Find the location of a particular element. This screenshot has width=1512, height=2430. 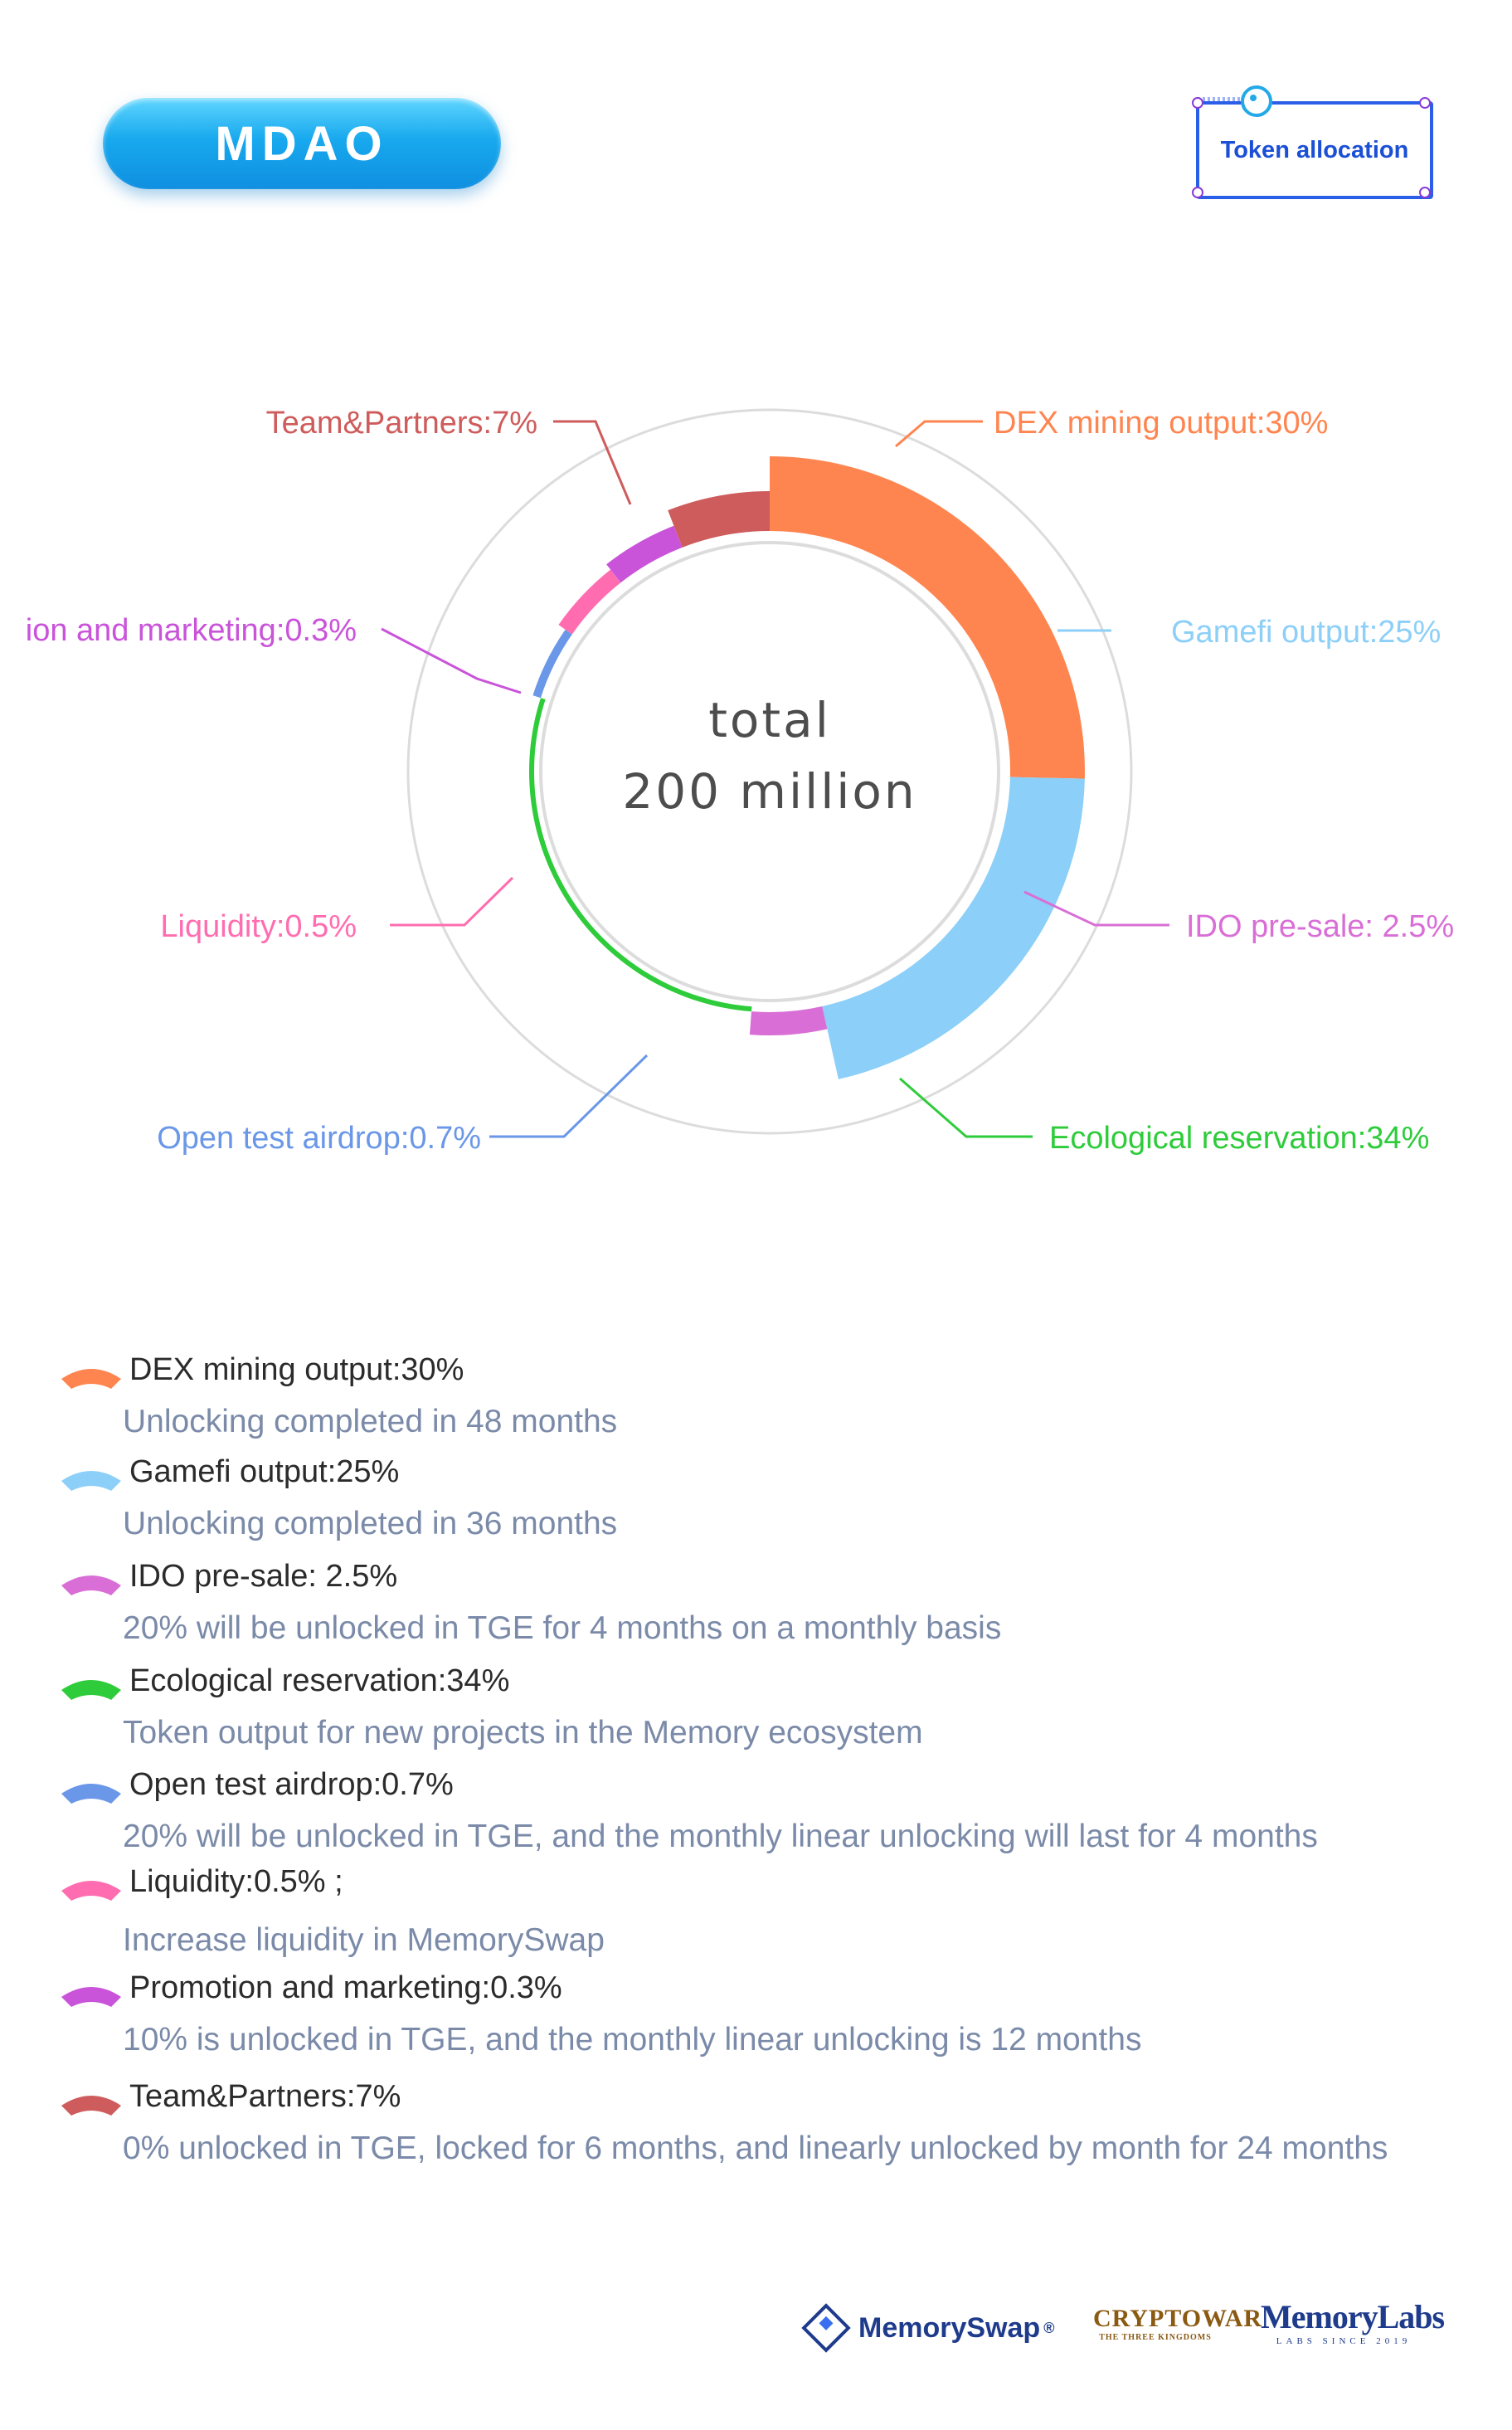

slice-label: Open test airdrop:0.7% is located at coordinates (319, 1138).